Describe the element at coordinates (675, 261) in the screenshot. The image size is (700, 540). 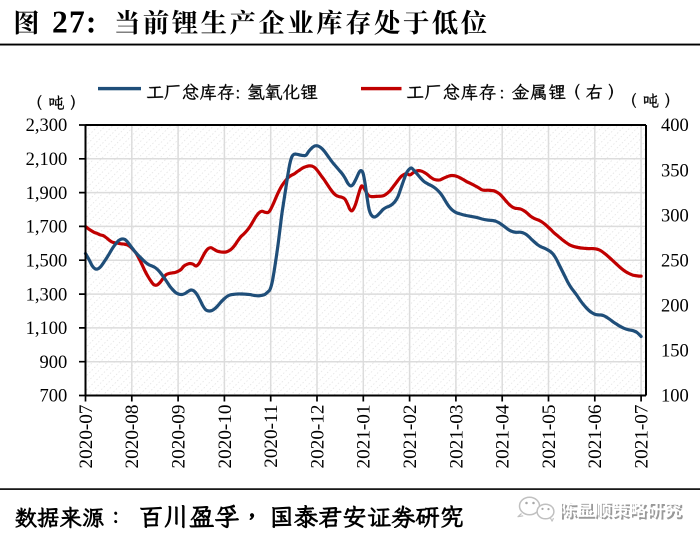
I see `svg-text: 250` at that location.